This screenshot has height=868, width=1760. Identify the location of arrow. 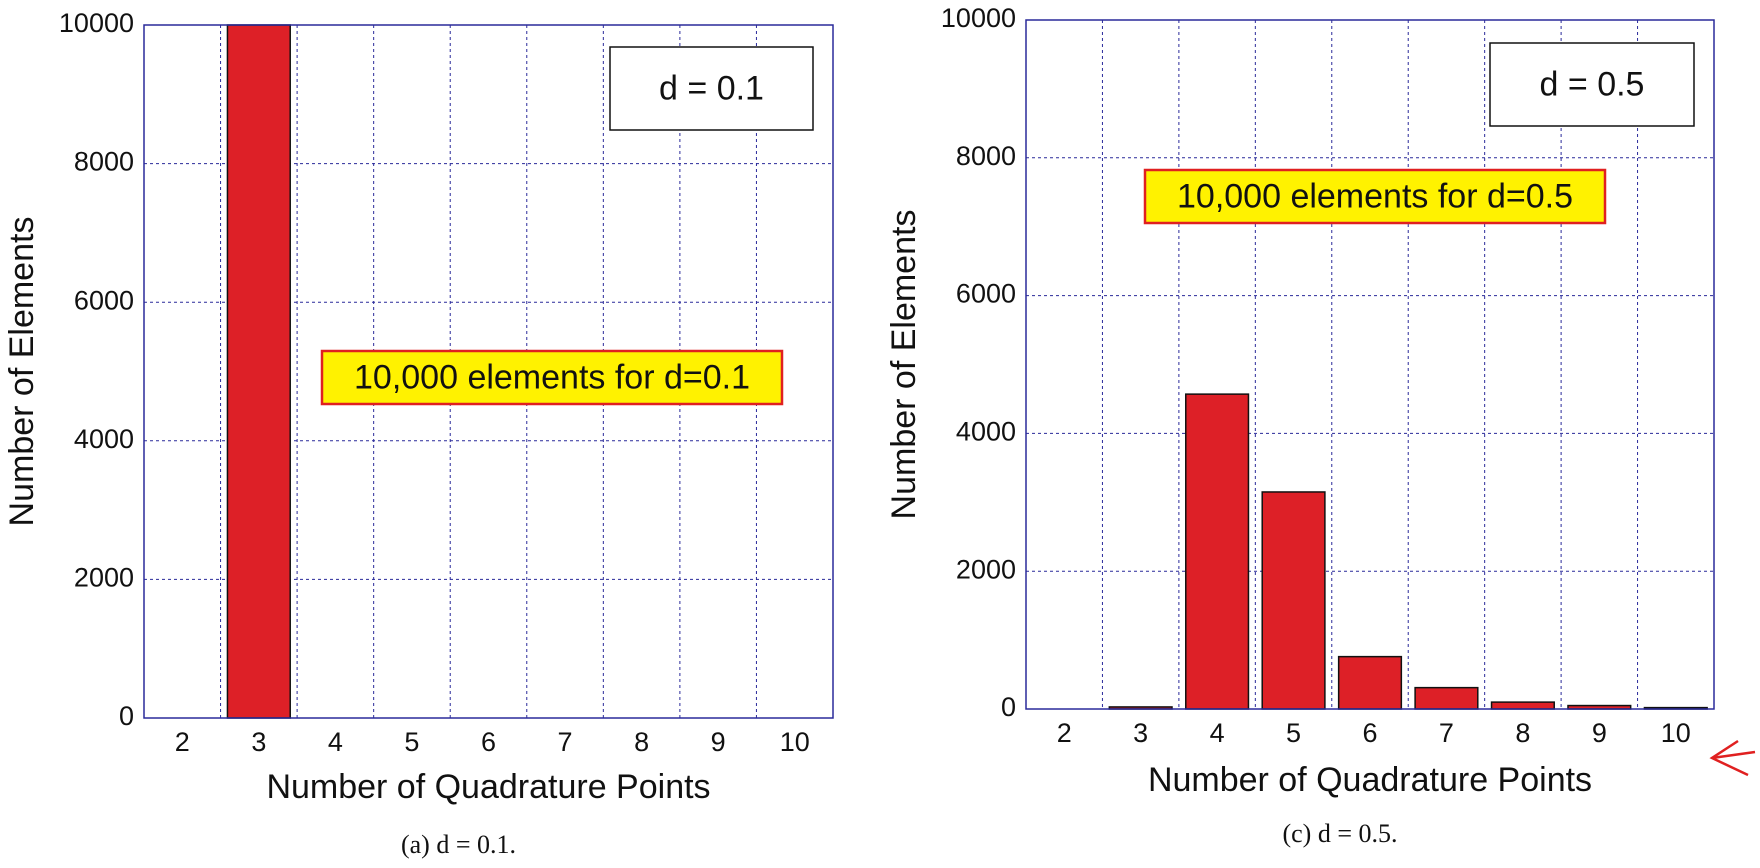
(1732, 758).